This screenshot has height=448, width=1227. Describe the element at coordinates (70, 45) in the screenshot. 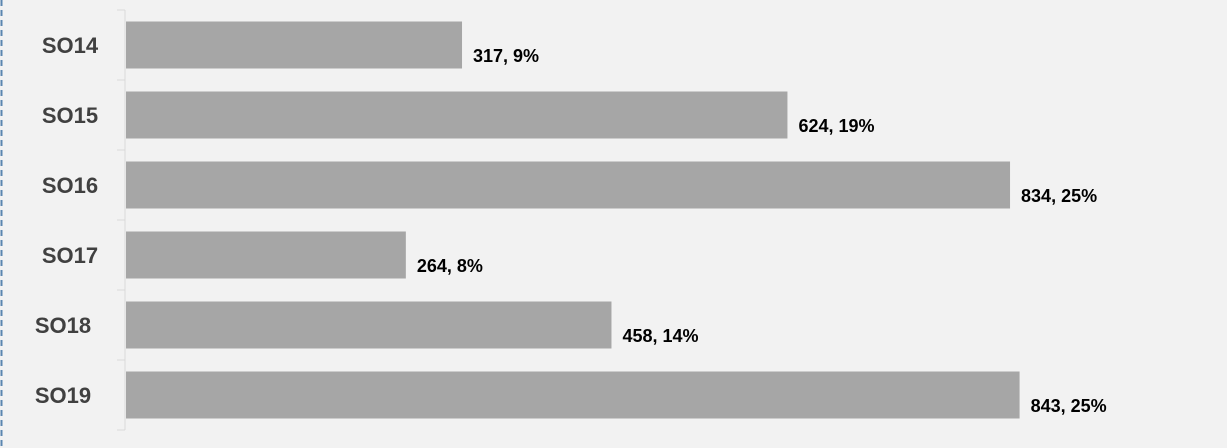

I see `category-label-so14: SO14` at that location.